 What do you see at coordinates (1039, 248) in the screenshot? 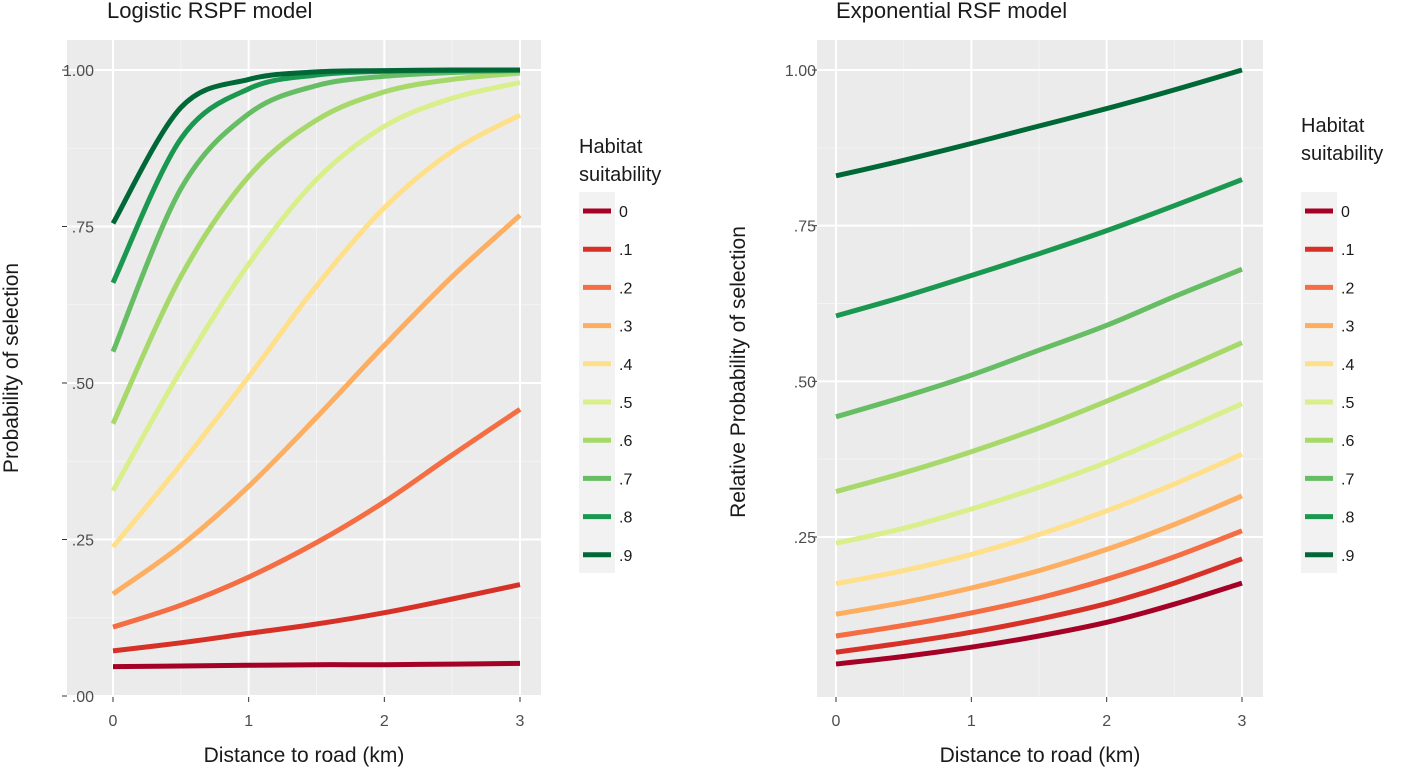
I see `series-line-p8` at bounding box center [1039, 248].